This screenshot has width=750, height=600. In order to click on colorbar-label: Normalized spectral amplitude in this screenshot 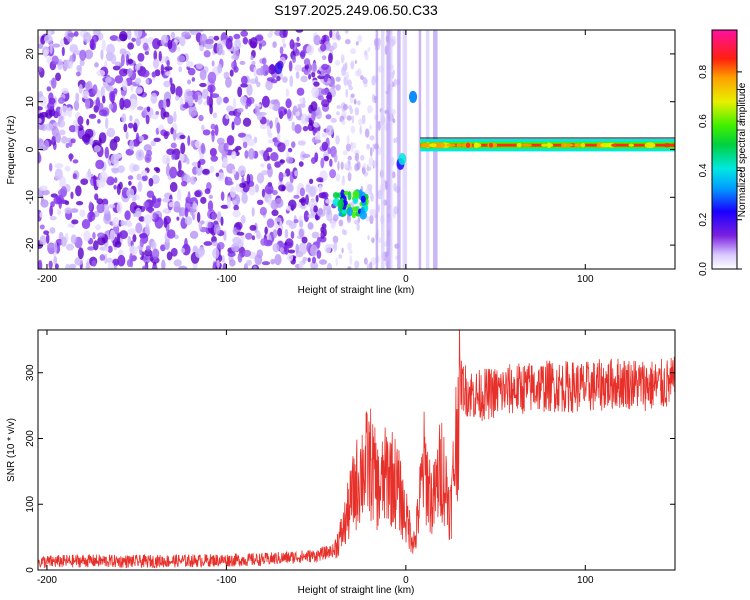, I will do `click(742, 149)`.